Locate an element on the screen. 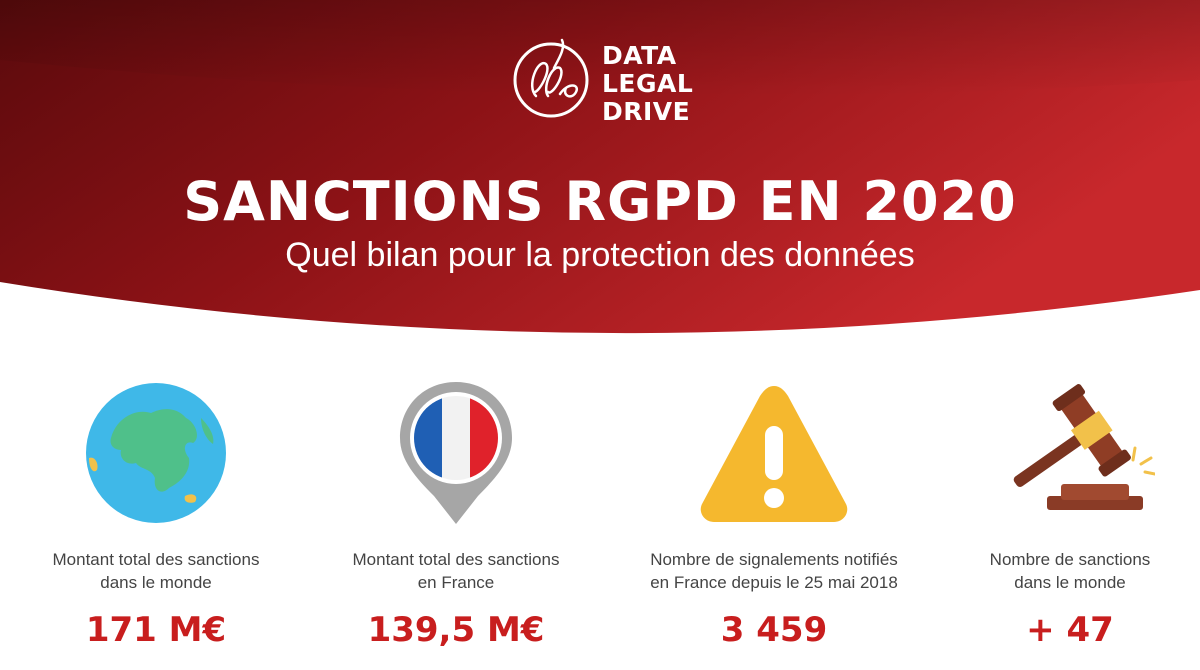 The height and width of the screenshot is (670, 1200). stat-value: 3 459 is located at coordinates (774, 630).